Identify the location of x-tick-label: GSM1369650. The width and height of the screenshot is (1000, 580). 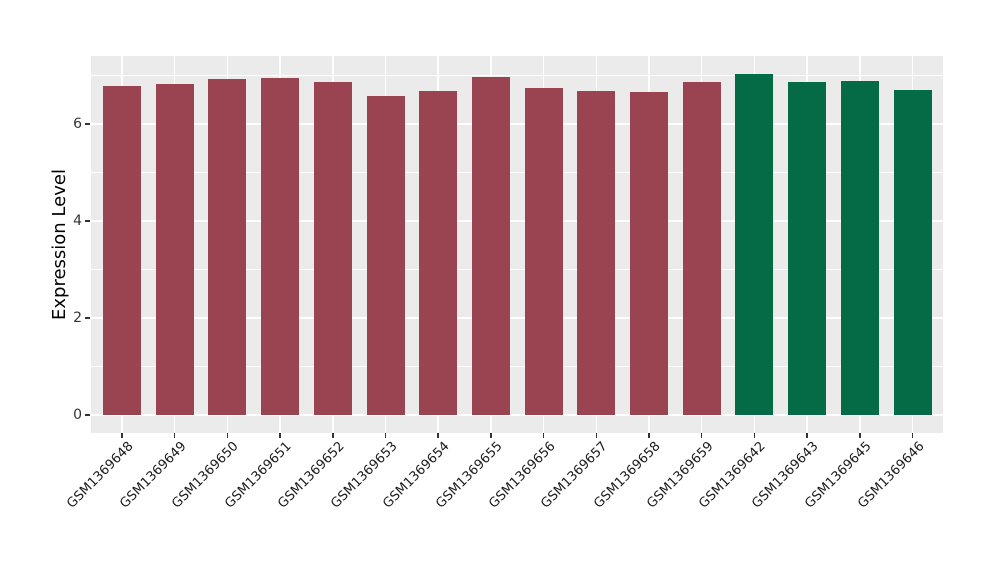
(205, 475).